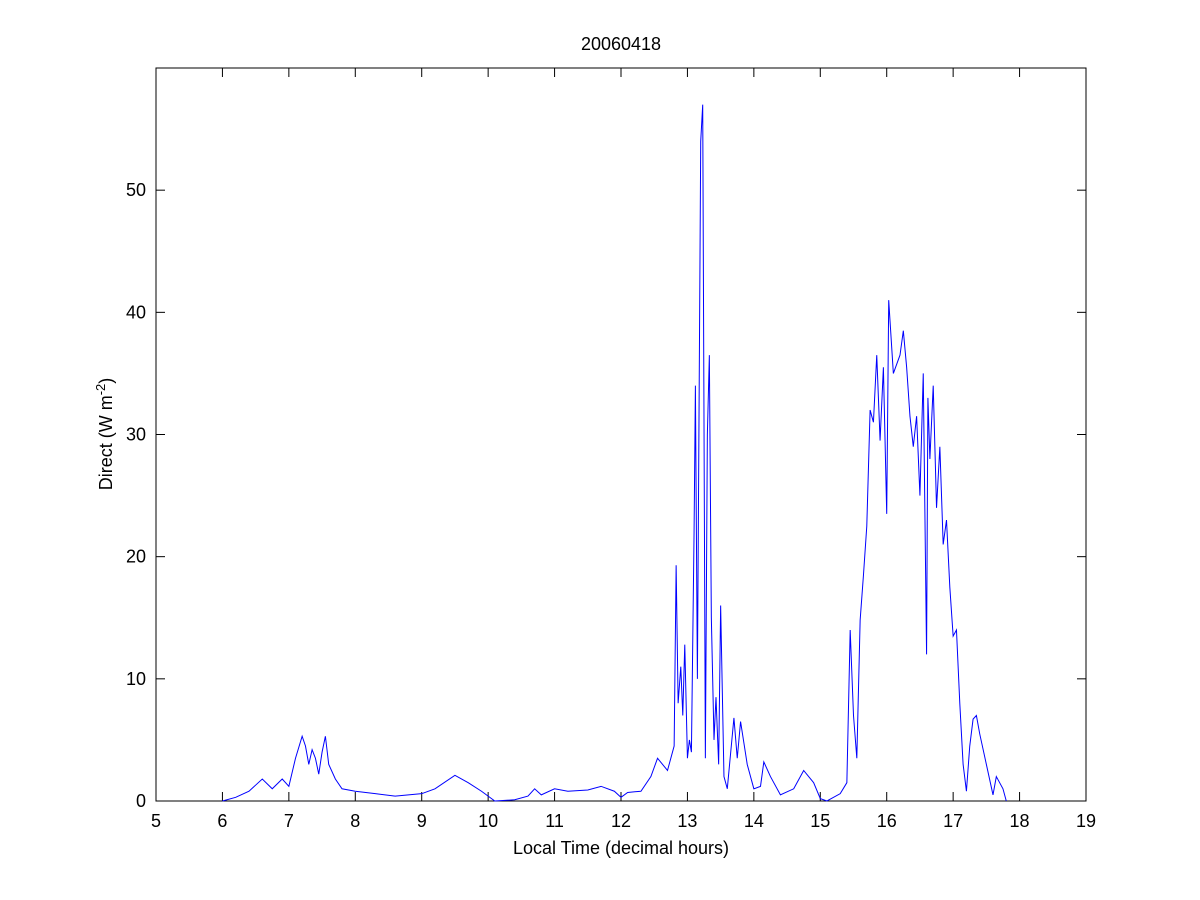 The image size is (1200, 900). I want to click on y-axis-label-sup: -2, so click(100, 390).